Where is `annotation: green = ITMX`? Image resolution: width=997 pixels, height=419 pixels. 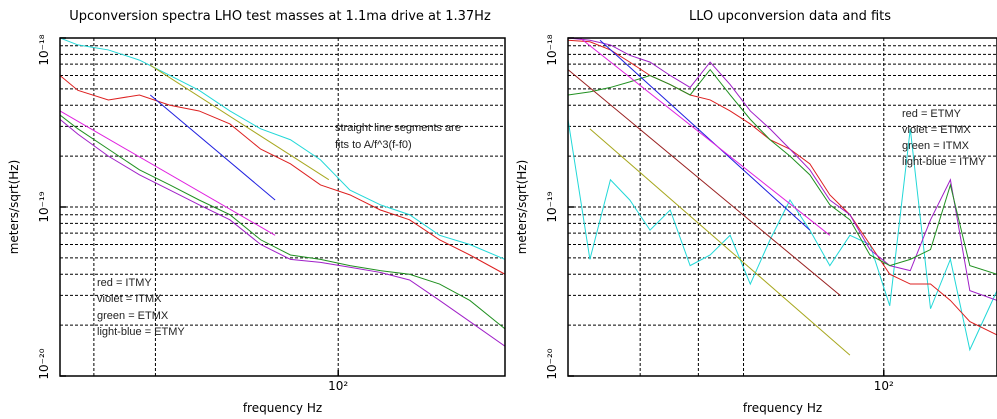 annotation: green = ITMX is located at coordinates (936, 146).